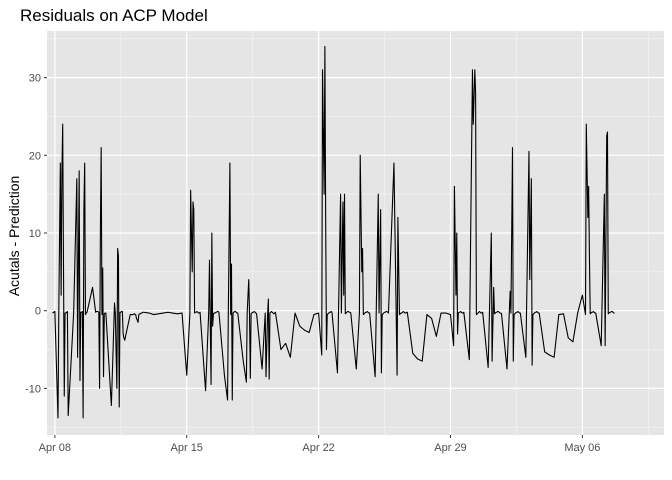  Describe the element at coordinates (450, 448) in the screenshot. I see `x-tick-label: Apr 29` at that location.